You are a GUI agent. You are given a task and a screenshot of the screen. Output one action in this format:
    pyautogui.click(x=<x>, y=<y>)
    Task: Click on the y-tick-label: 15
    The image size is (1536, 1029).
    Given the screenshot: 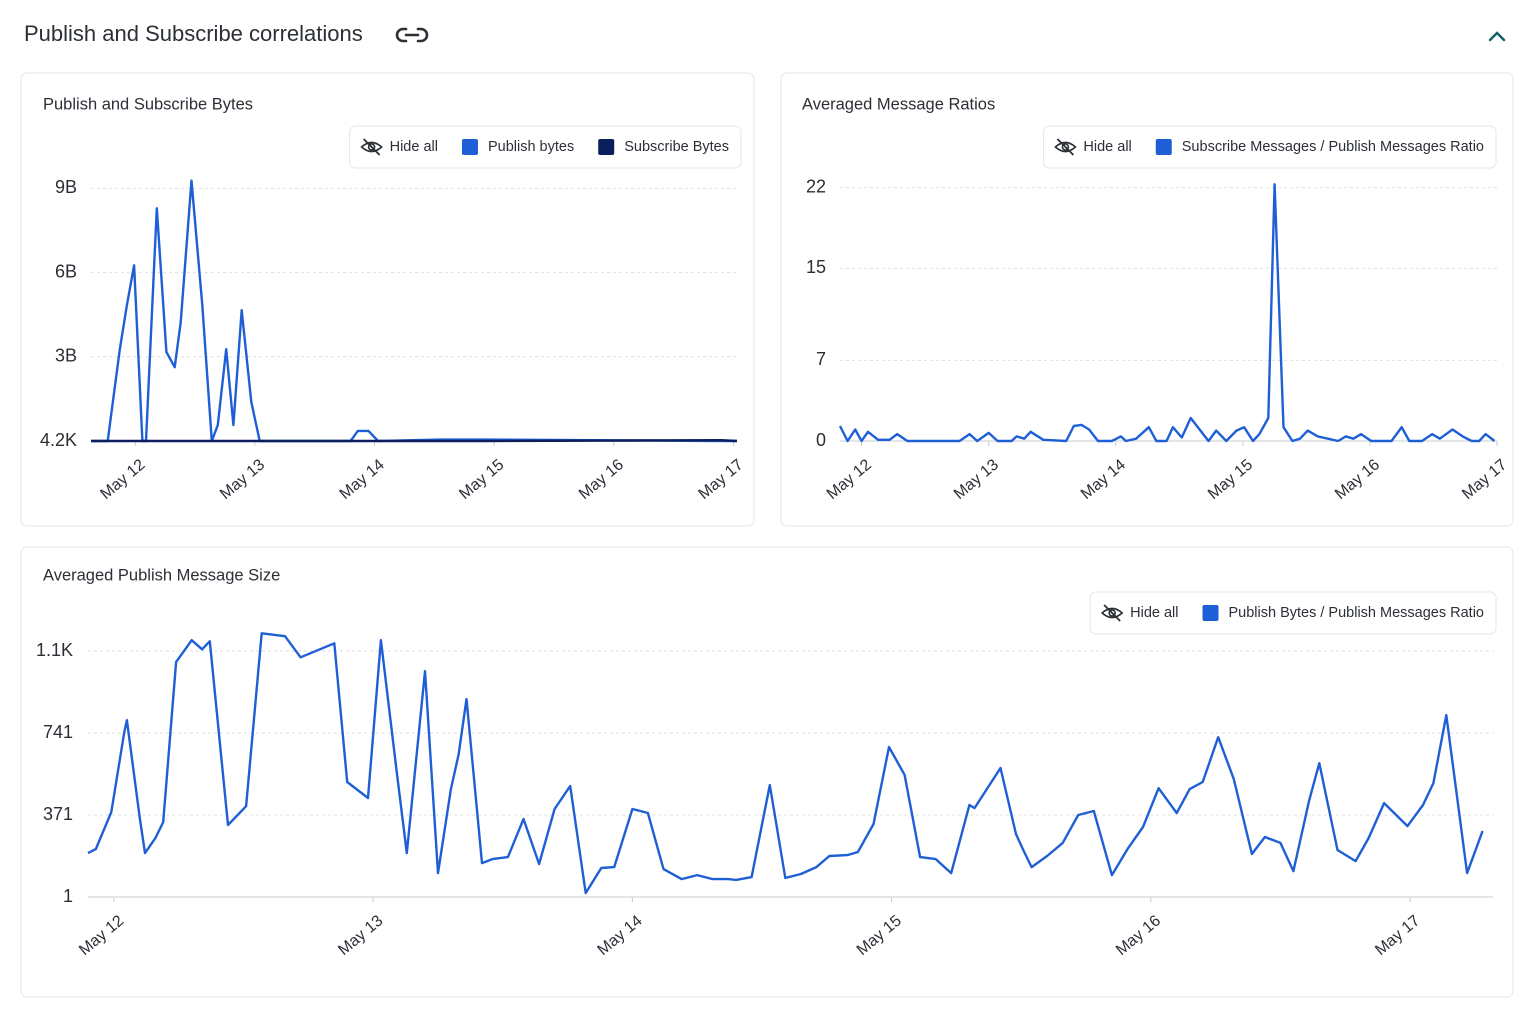 What is the action you would take?
    pyautogui.click(x=816, y=267)
    